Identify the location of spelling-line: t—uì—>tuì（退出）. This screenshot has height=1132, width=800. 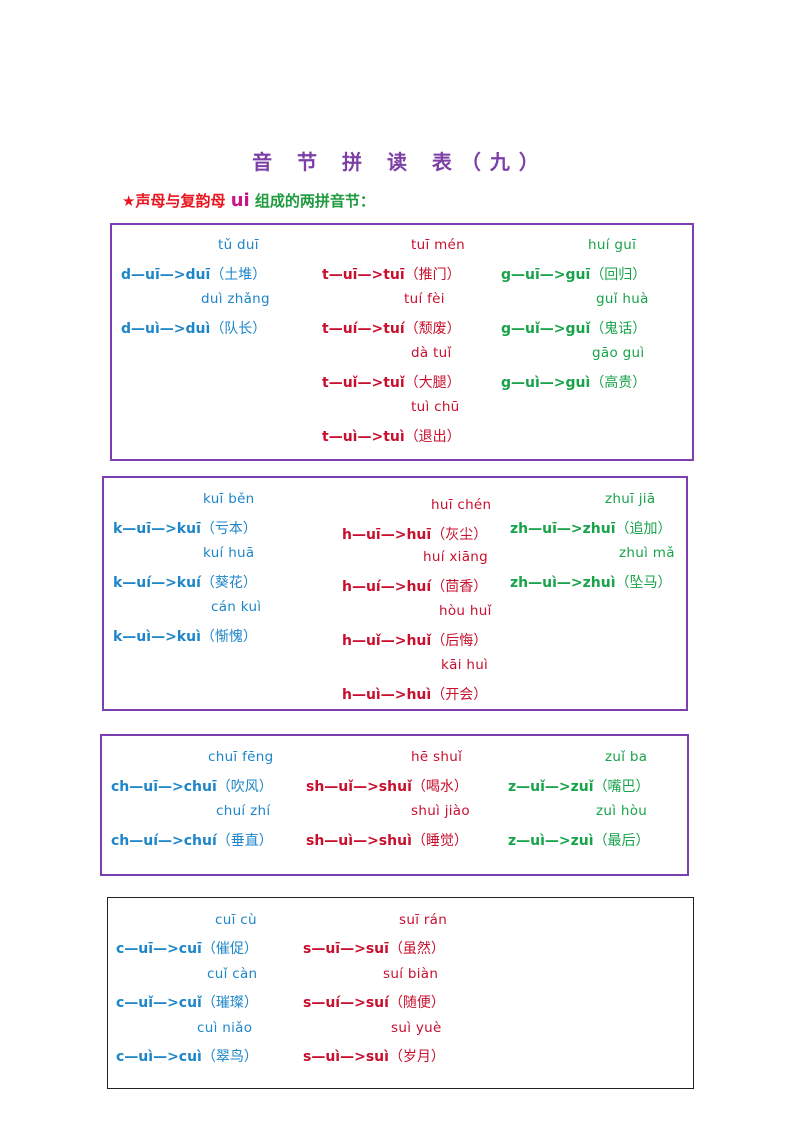
(391, 436).